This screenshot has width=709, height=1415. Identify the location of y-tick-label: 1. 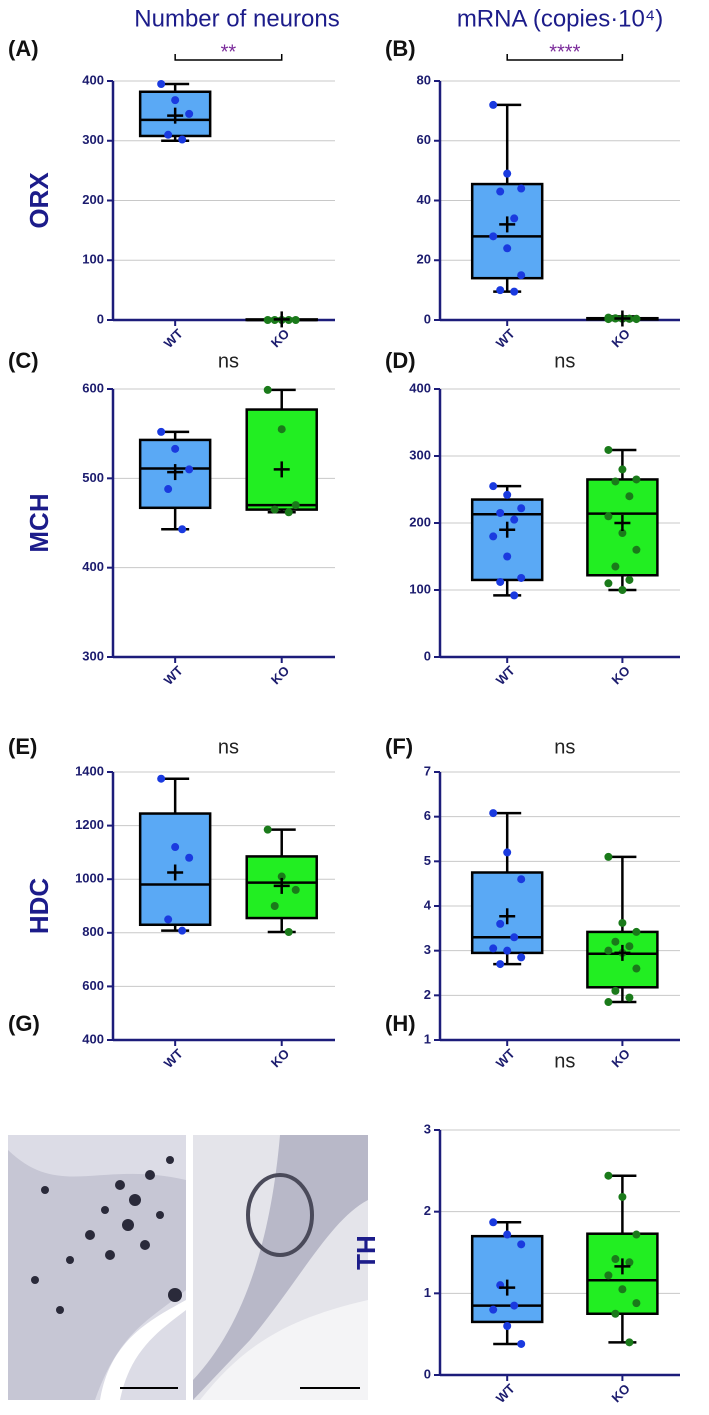
(427, 1038).